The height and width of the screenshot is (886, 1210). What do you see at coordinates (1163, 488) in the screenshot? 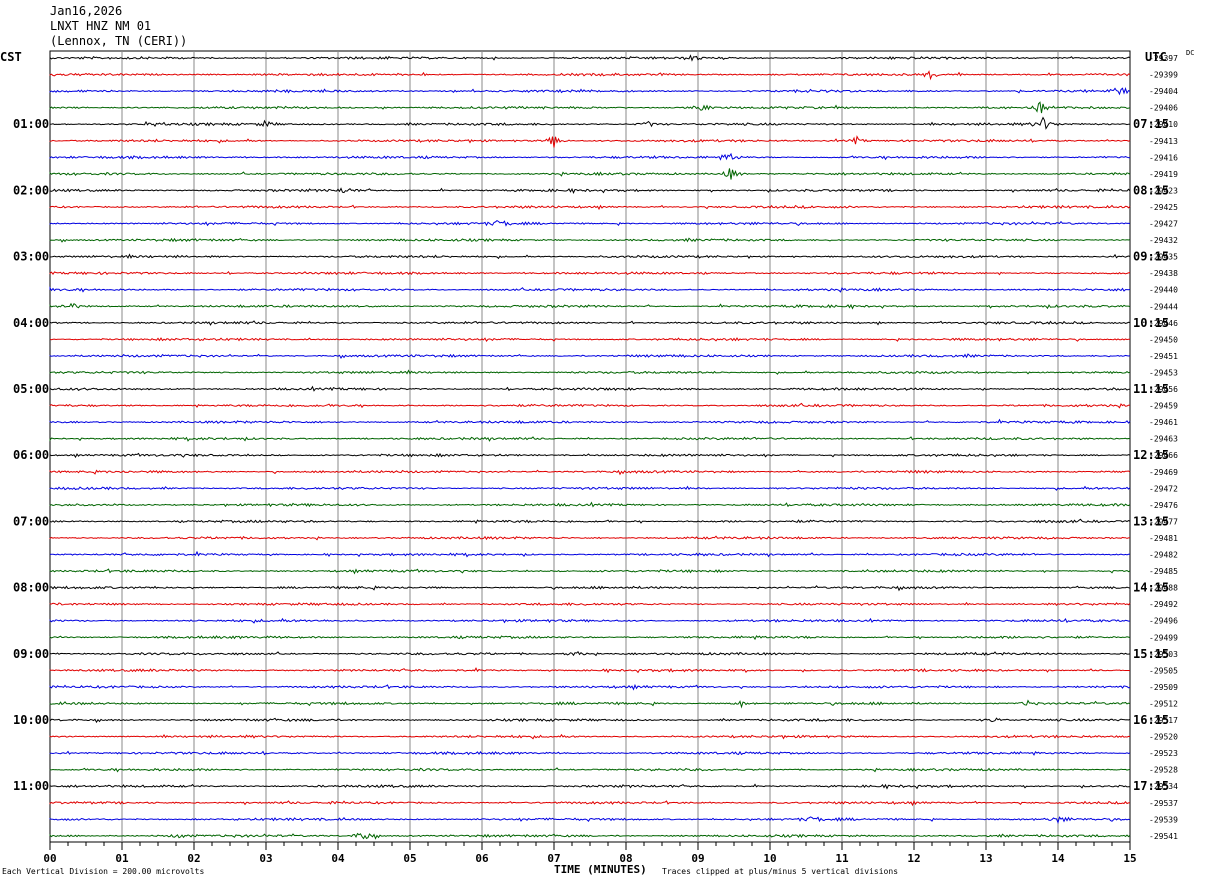
I see `dc-offset-label: -29472` at bounding box center [1163, 488].